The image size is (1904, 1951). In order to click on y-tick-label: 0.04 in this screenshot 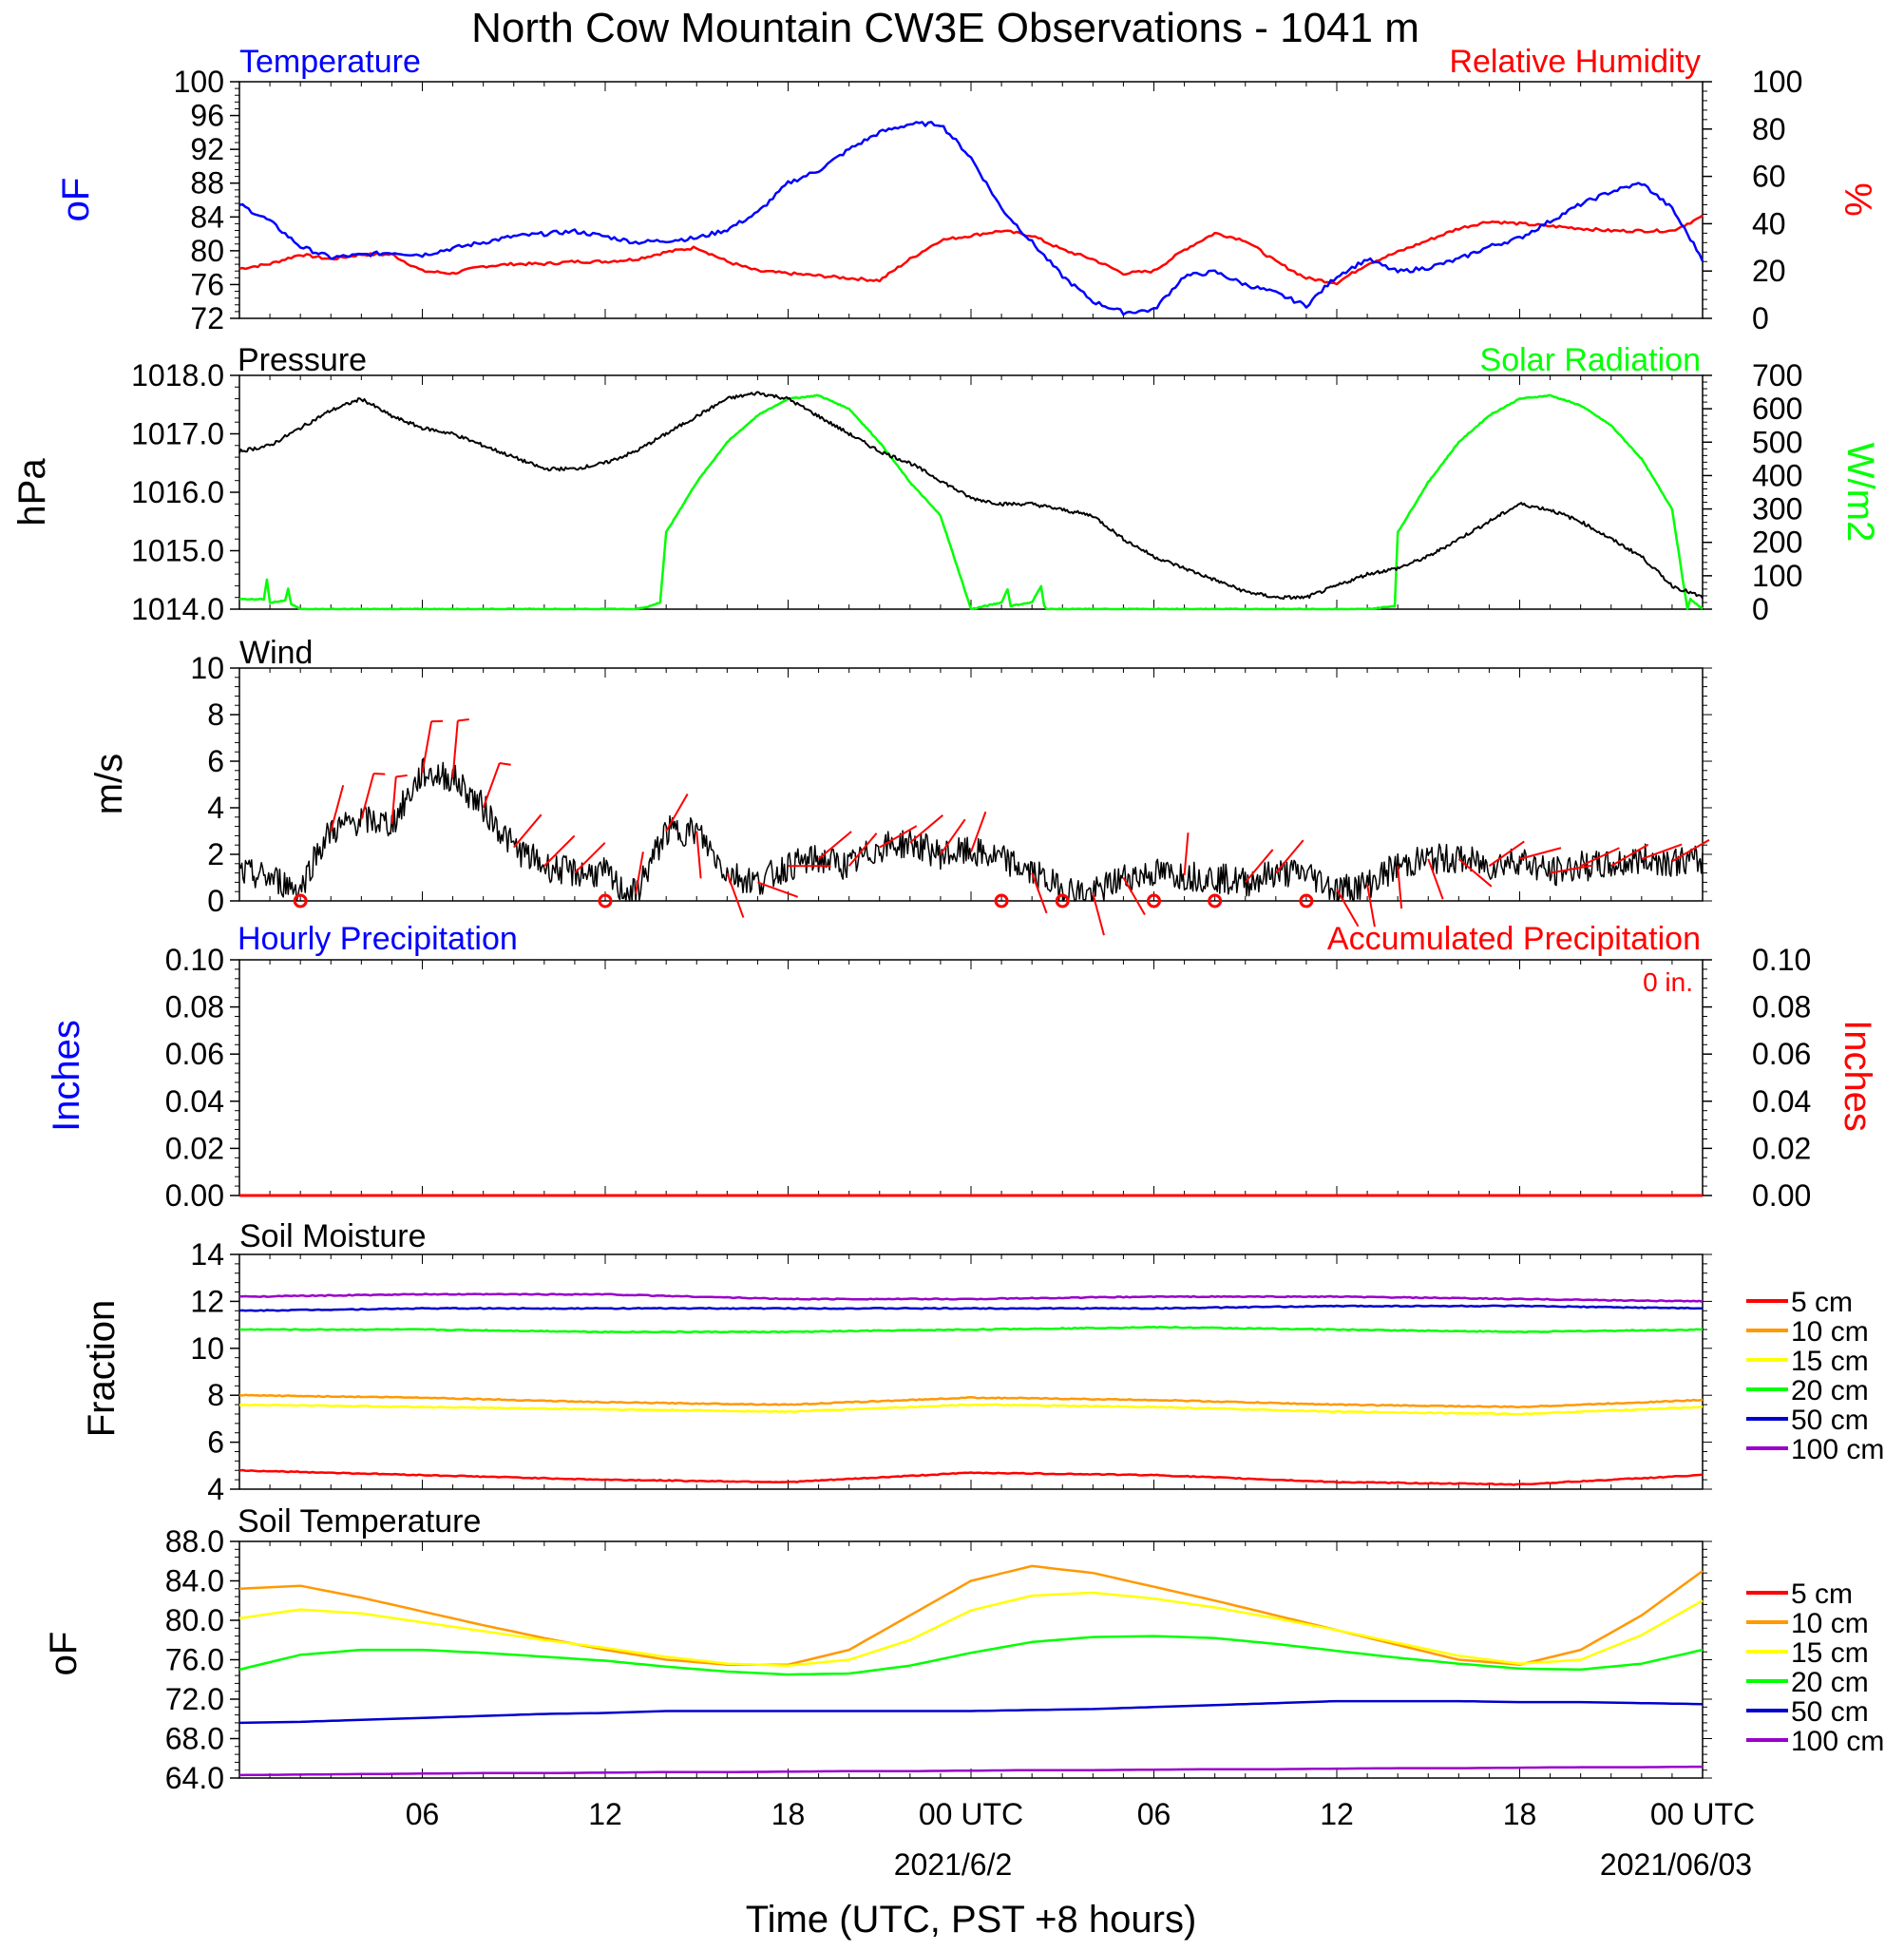, I will do `click(194, 1101)`.